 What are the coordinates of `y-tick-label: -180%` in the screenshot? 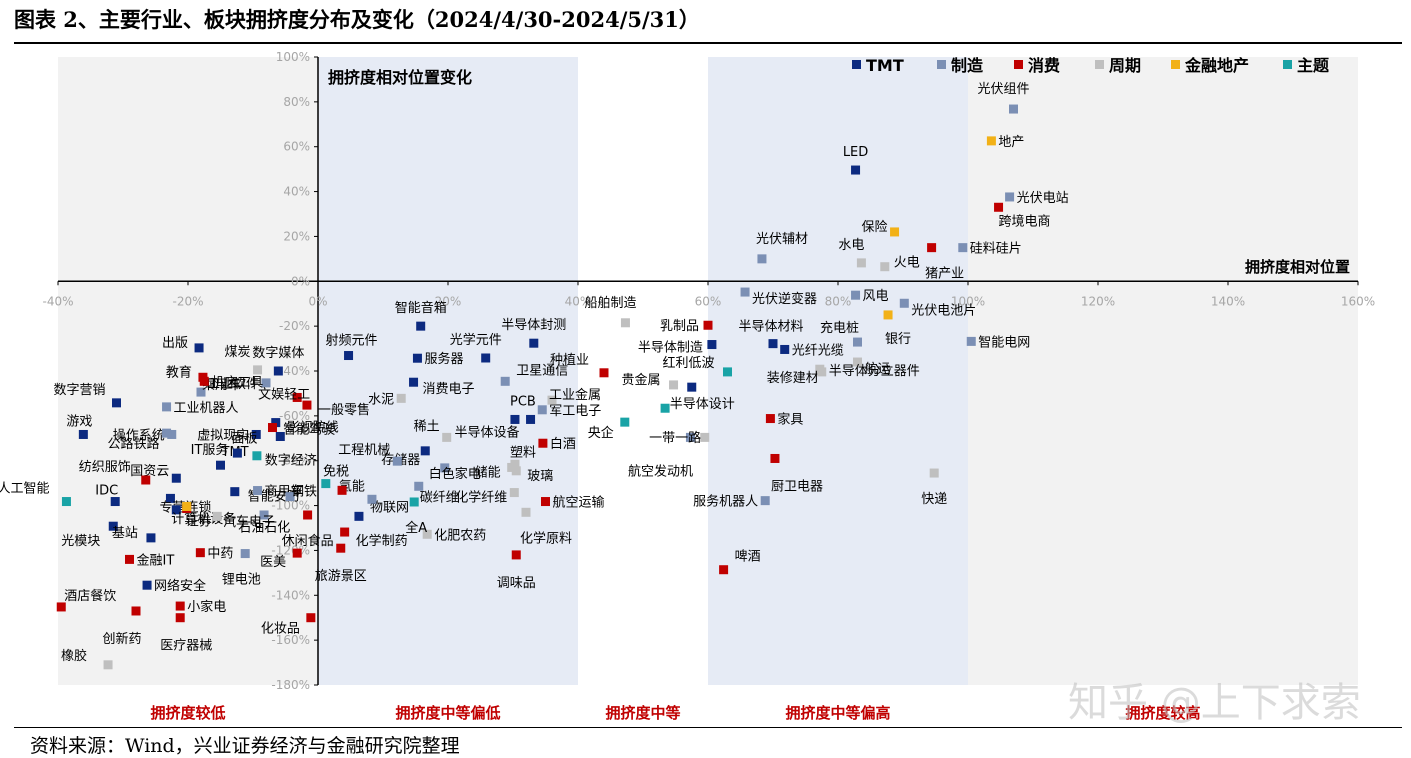 It's located at (290, 685).